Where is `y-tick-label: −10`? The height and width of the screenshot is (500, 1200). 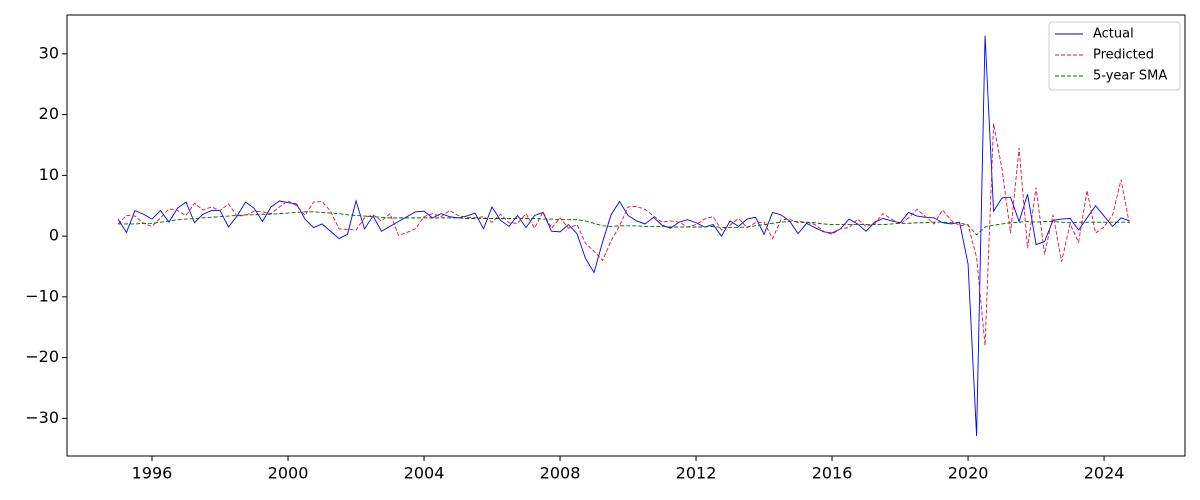 y-tick-label: −10 is located at coordinates (42, 295).